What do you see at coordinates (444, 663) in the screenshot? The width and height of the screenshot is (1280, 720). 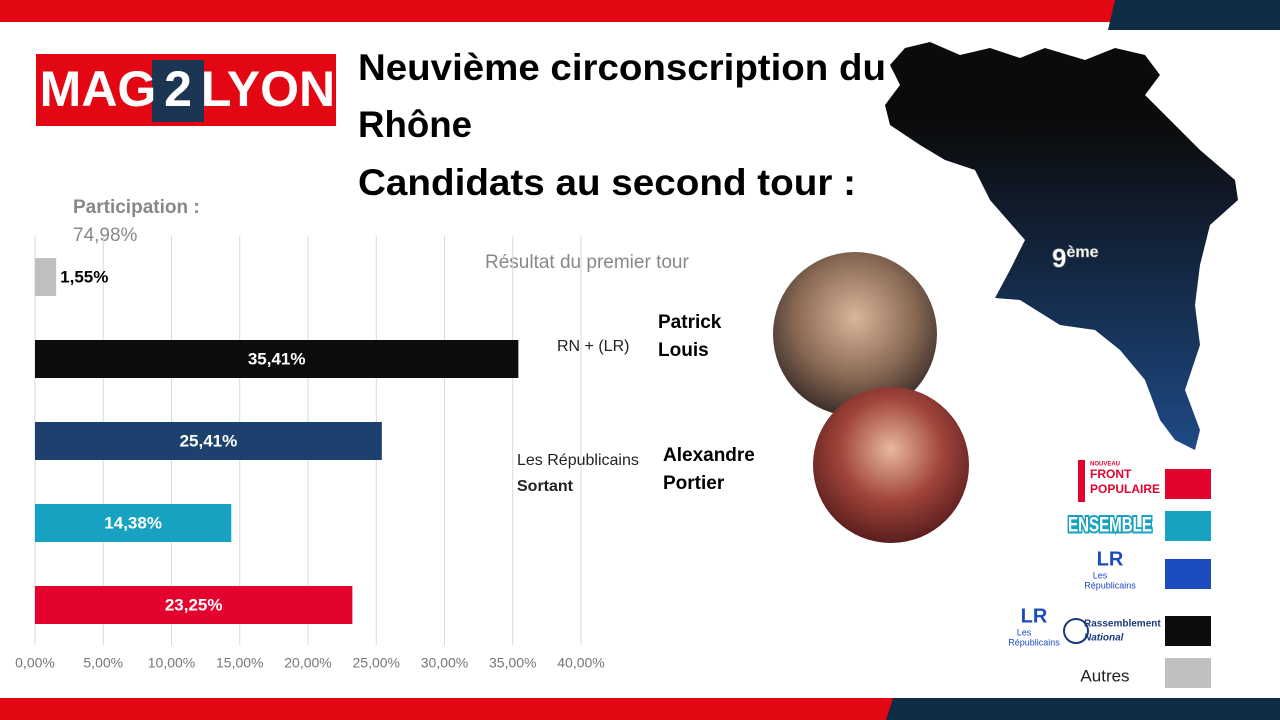 I see `x-tick-label: 30,00%` at bounding box center [444, 663].